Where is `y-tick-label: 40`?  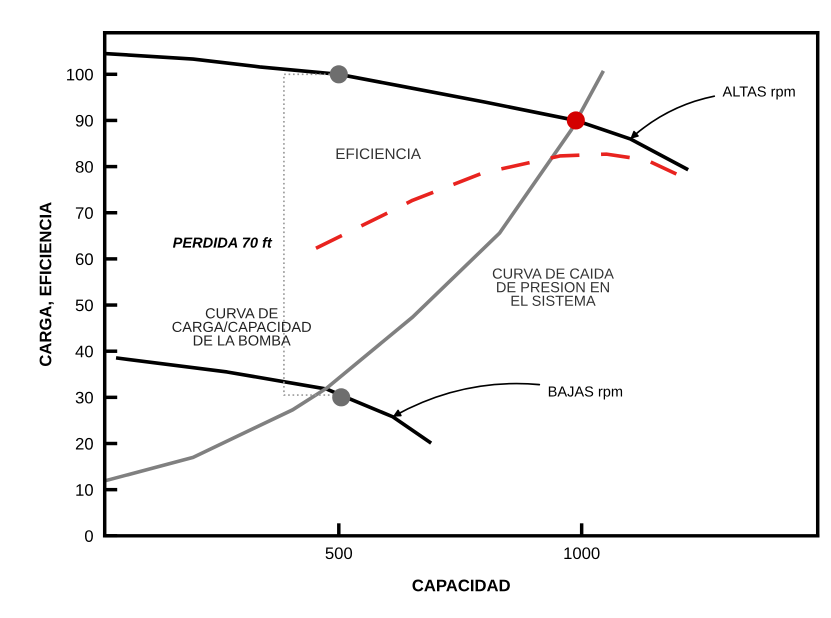 y-tick-label: 40 is located at coordinates (84, 352).